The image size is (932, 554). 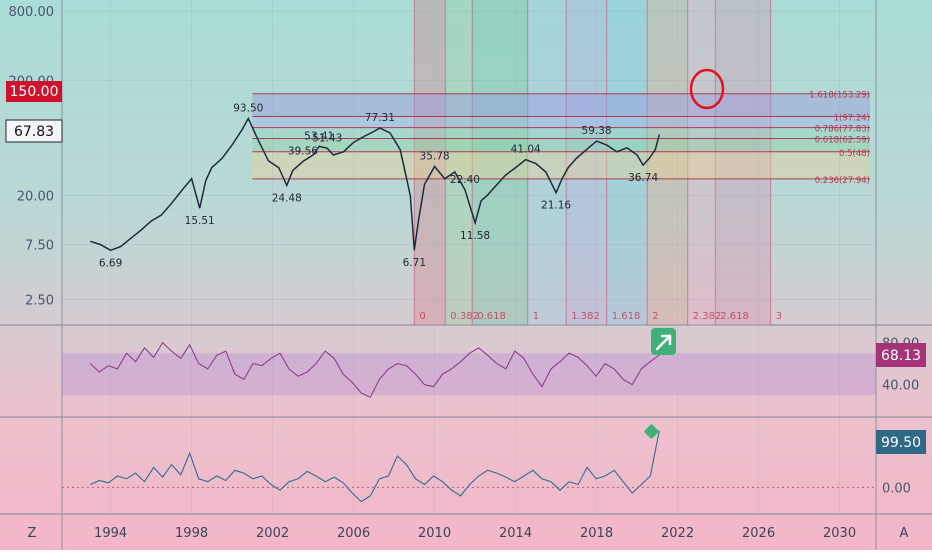 What do you see at coordinates (475, 236) in the screenshot?
I see `price-value-label: 11.58` at bounding box center [475, 236].